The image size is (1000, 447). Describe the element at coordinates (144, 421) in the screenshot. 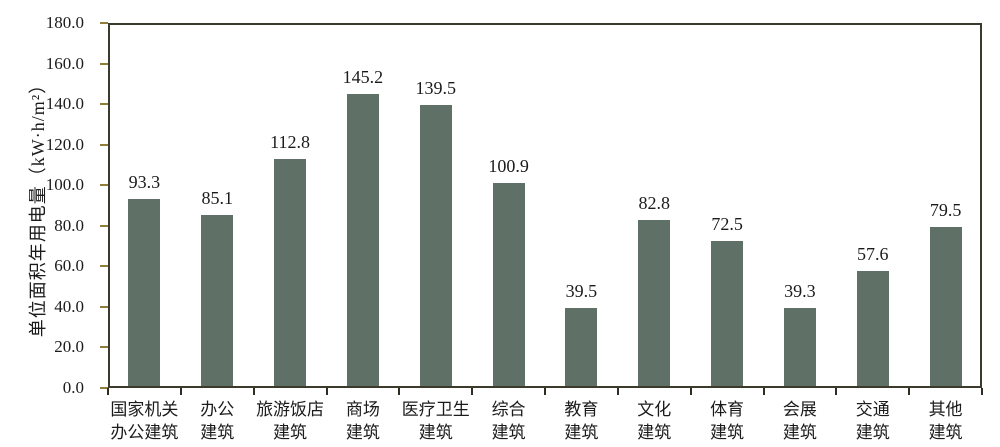

I see `x-axis-category-label: 国家机关 办公建筑` at that location.